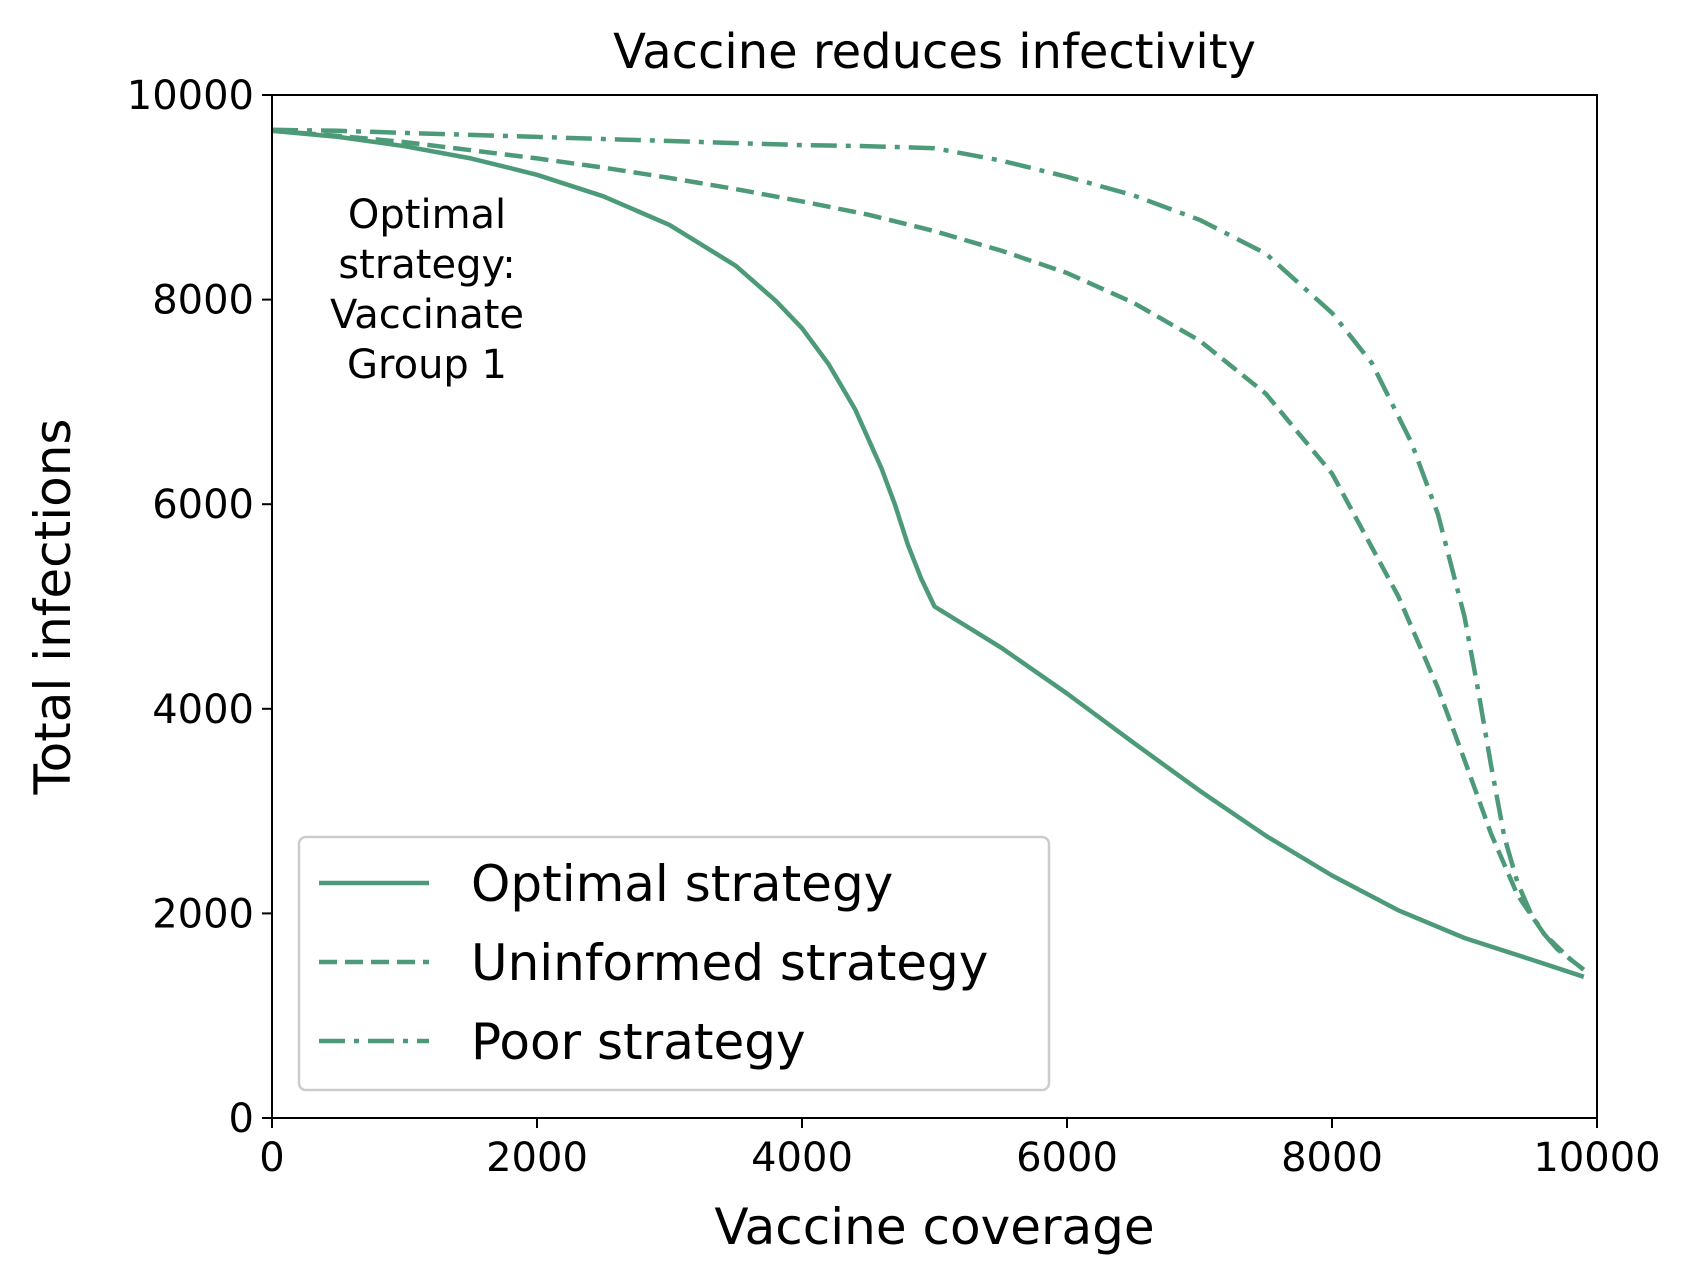  Describe the element at coordinates (203, 505) in the screenshot. I see `y-tick-label: 6000` at that location.